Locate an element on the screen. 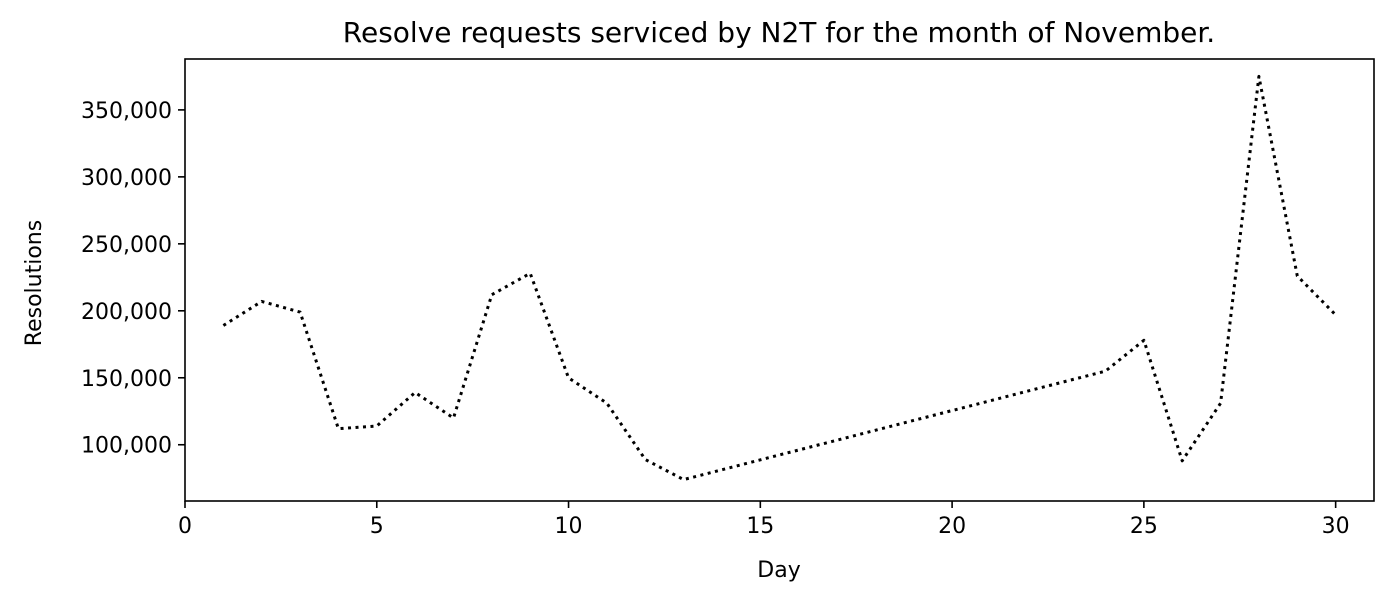 The width and height of the screenshot is (1394, 603). x-tick-label: 5 is located at coordinates (377, 526).